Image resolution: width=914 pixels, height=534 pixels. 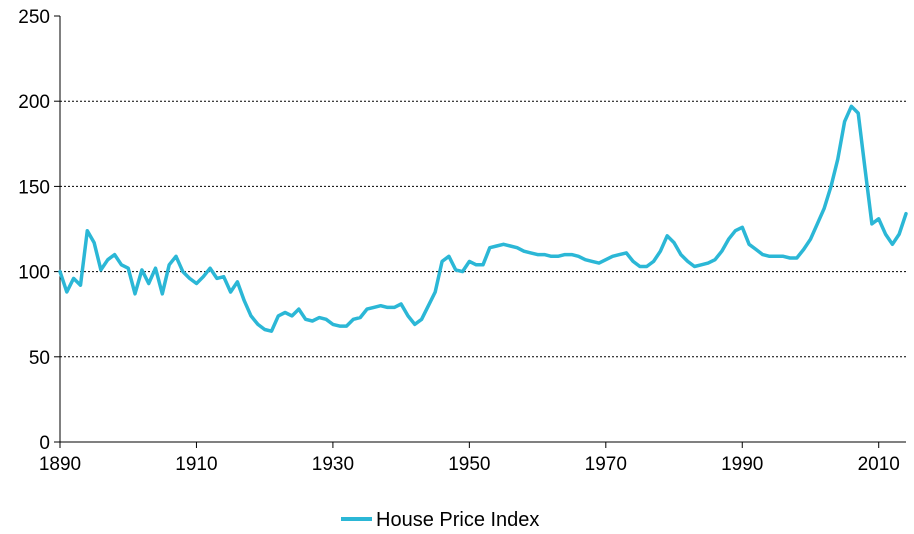 What do you see at coordinates (34, 273) in the screenshot?
I see `y-tick-label-100: 100` at bounding box center [34, 273].